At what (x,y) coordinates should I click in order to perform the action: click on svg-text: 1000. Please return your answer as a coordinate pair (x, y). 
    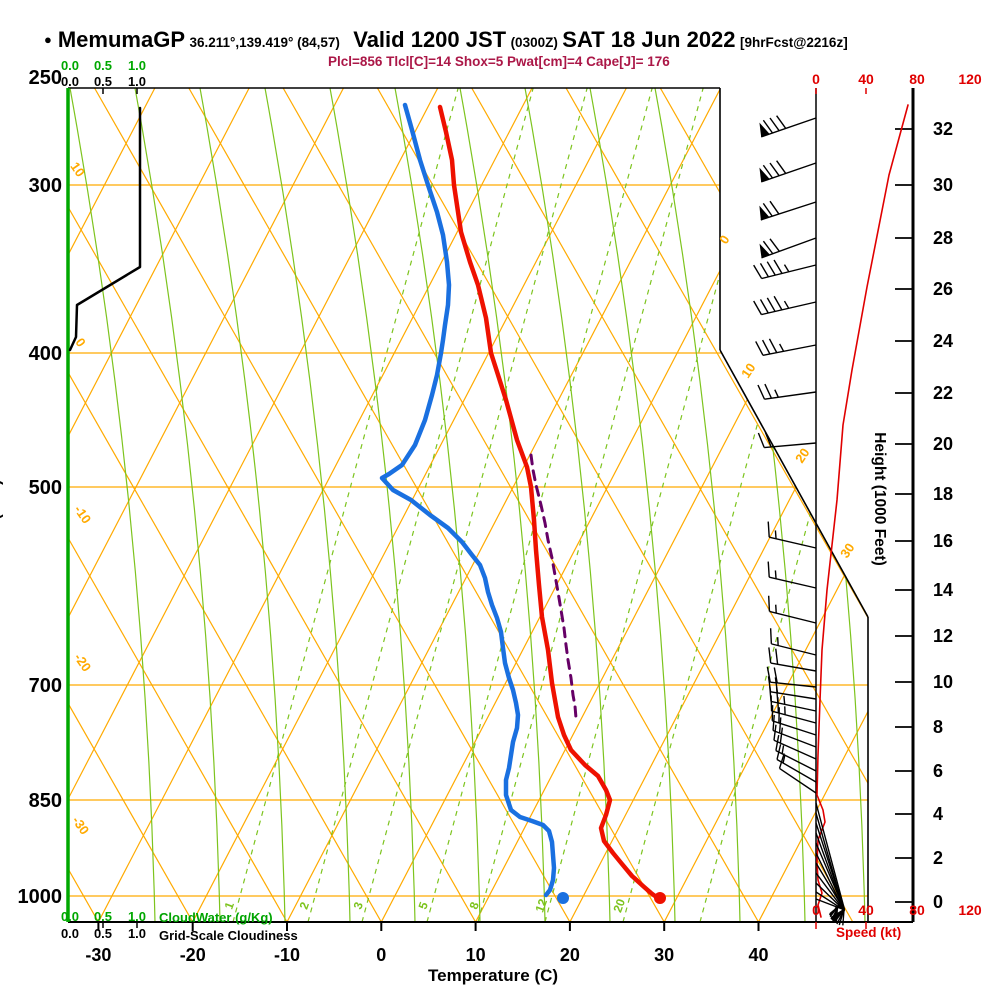
    Looking at the image, I should click on (40, 897).